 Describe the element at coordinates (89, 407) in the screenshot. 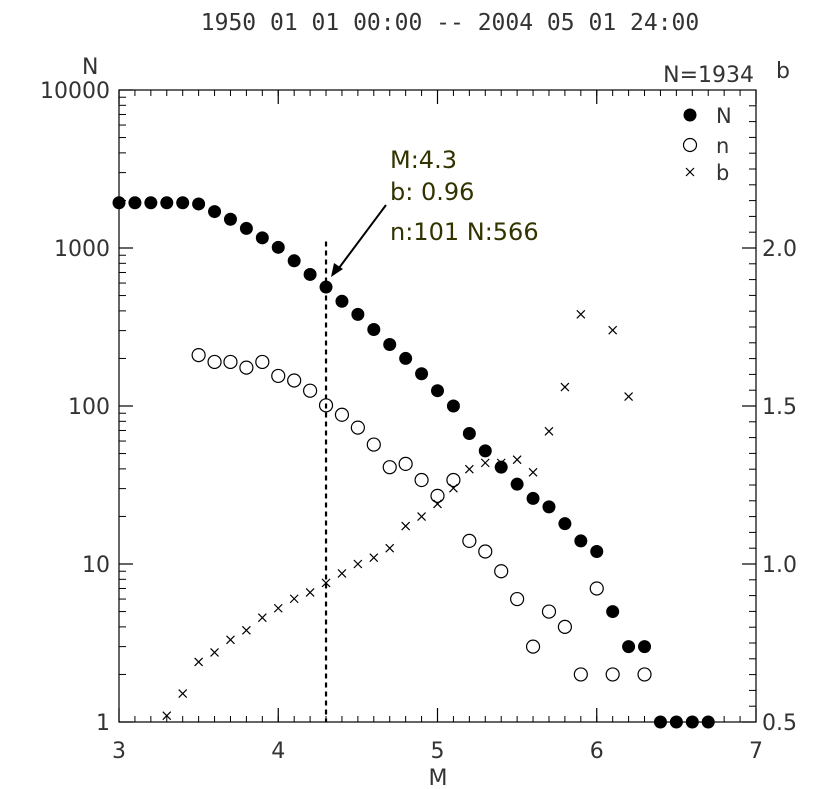

I see `y-left-tick-label: 100` at that location.